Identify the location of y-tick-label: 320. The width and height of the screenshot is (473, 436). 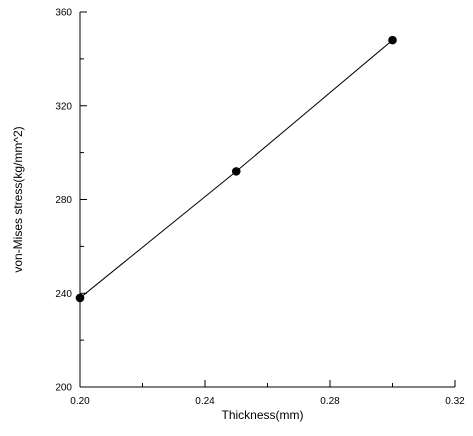
(63, 106).